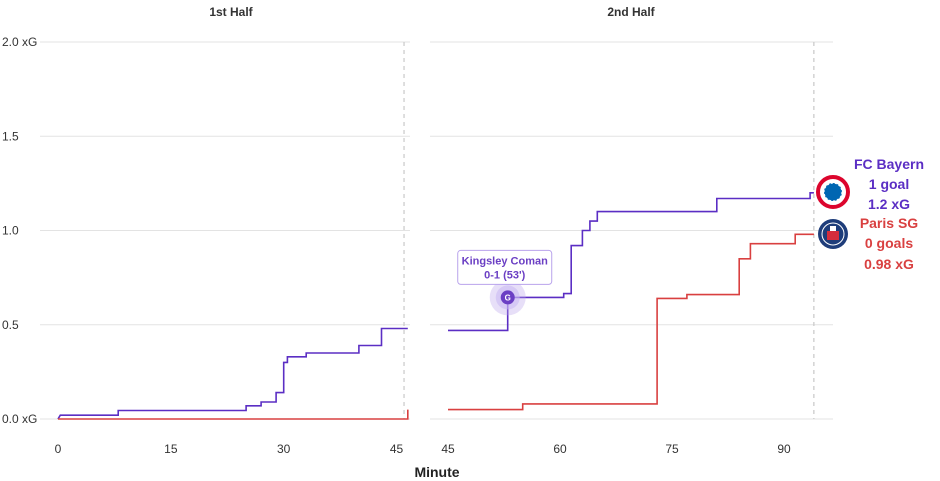  What do you see at coordinates (19, 230) in the screenshot?
I see `y-axis-labels: 0.0 xG 0.5 1.0 1.5 2.0 xG` at bounding box center [19, 230].